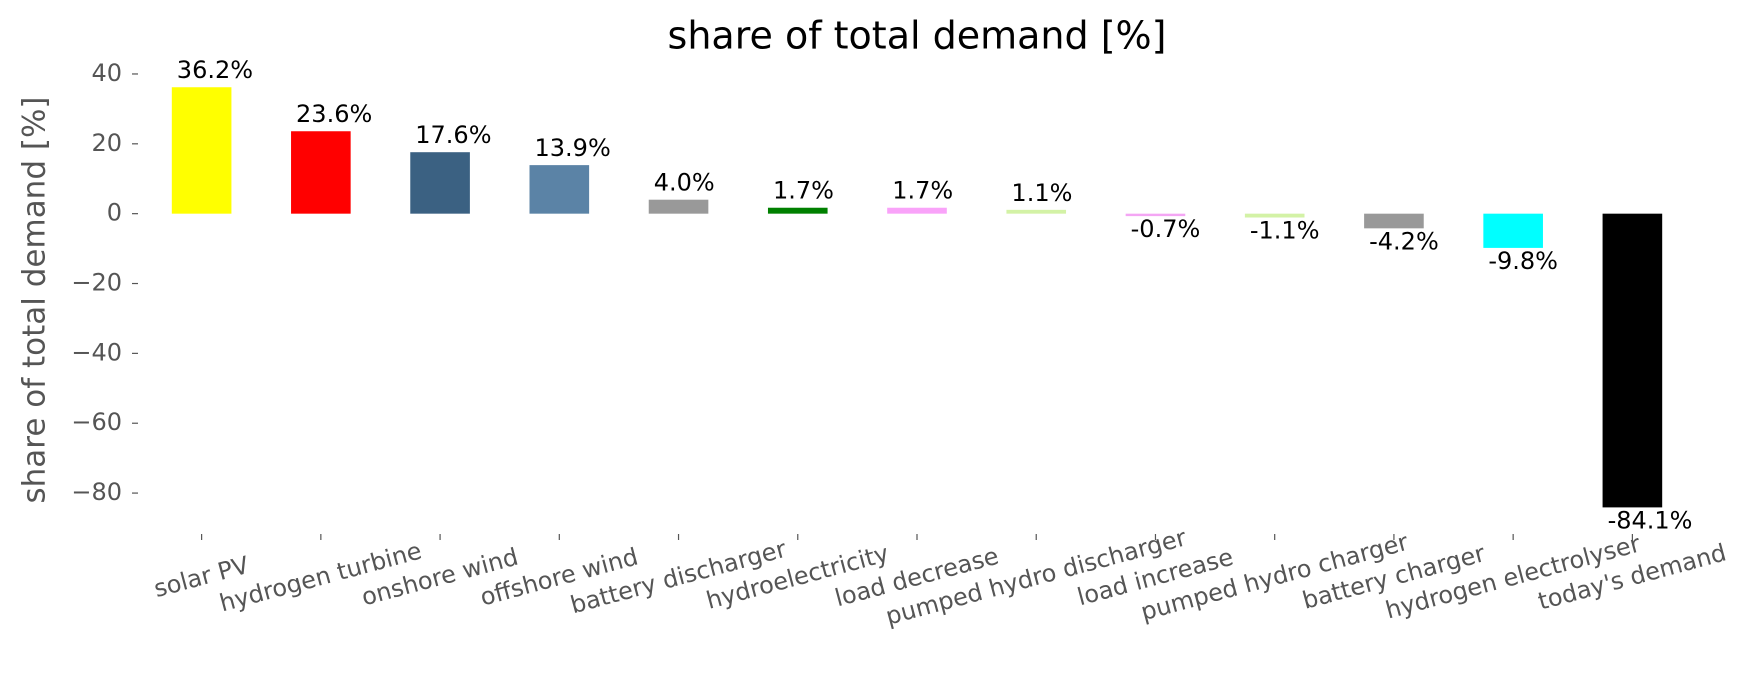 The image size is (1764, 689). I want to click on chart-title: share of total demand [%], so click(917, 36).